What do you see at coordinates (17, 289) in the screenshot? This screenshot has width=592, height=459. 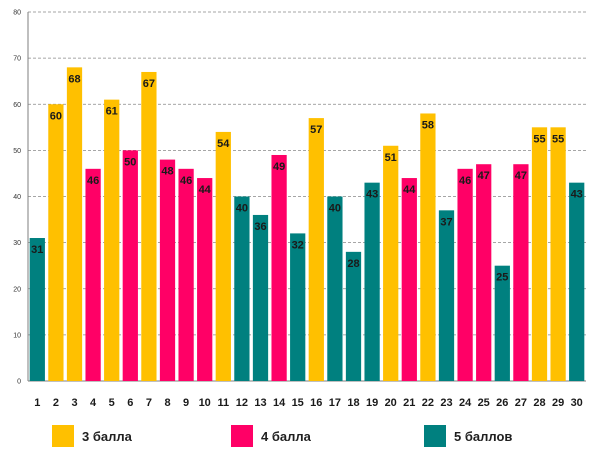 I see `y-tick-label: 20` at bounding box center [17, 289].